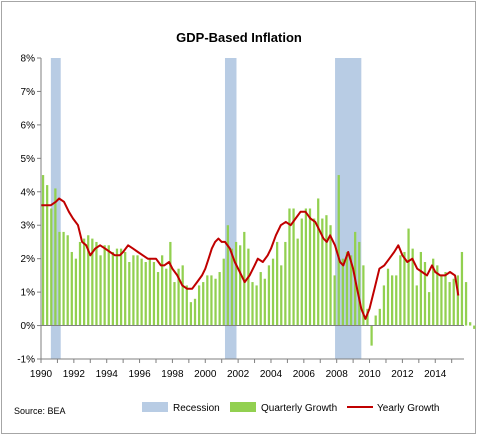 Image resolution: width=479 pixels, height=437 pixels. What do you see at coordinates (369, 374) in the screenshot?
I see `x-tick-label: 2010` at bounding box center [369, 374].